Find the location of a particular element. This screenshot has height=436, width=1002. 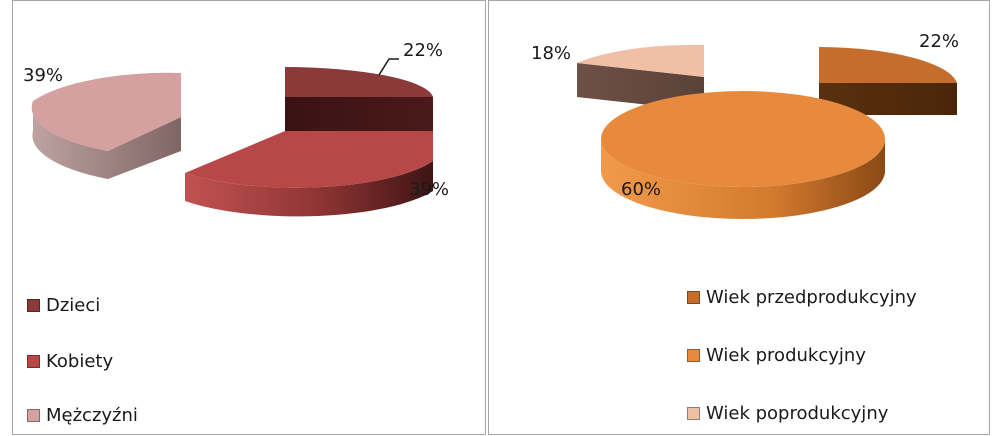

slice-przedprodukcyjny-side is located at coordinates (888, 99).